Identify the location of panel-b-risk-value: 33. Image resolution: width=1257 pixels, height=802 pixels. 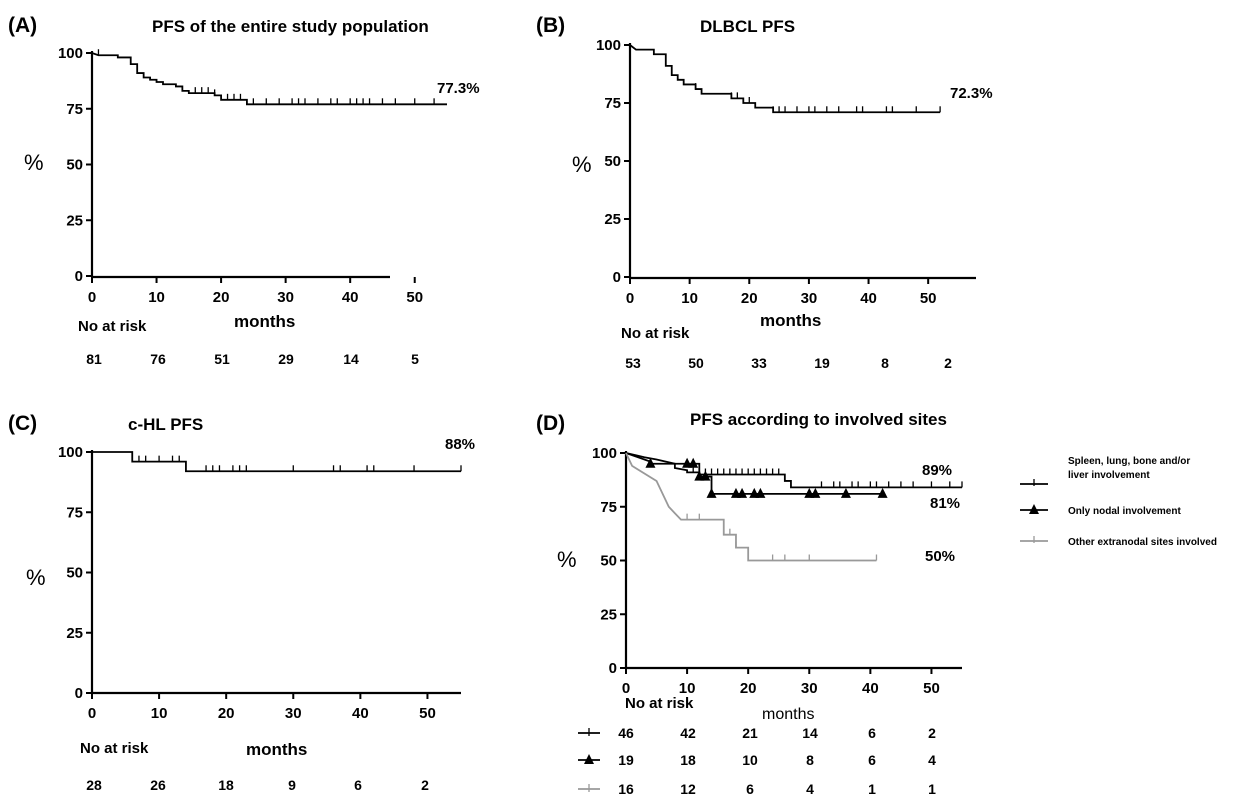
(759, 363).